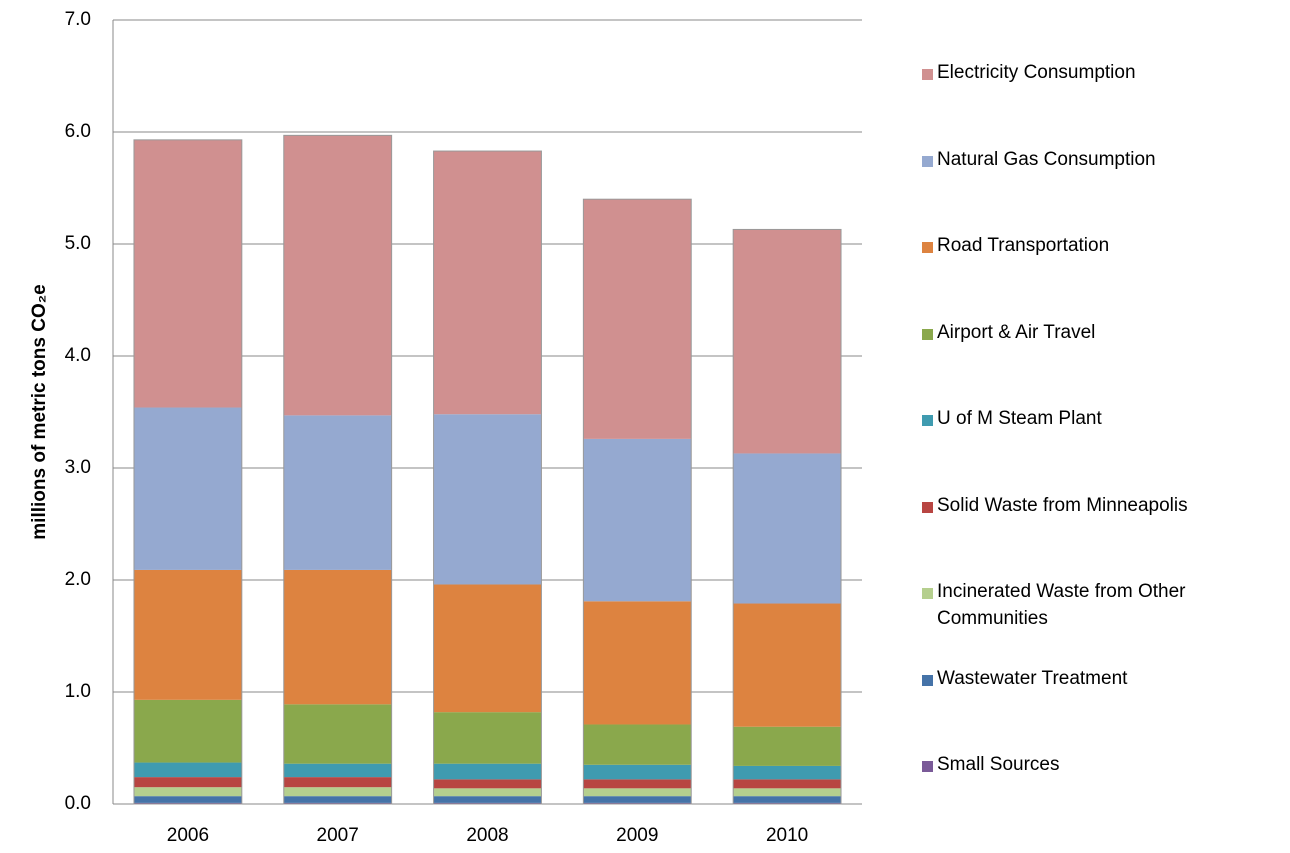  What do you see at coordinates (1023, 245) in the screenshot?
I see `legend-label: Road Transportation` at bounding box center [1023, 245].